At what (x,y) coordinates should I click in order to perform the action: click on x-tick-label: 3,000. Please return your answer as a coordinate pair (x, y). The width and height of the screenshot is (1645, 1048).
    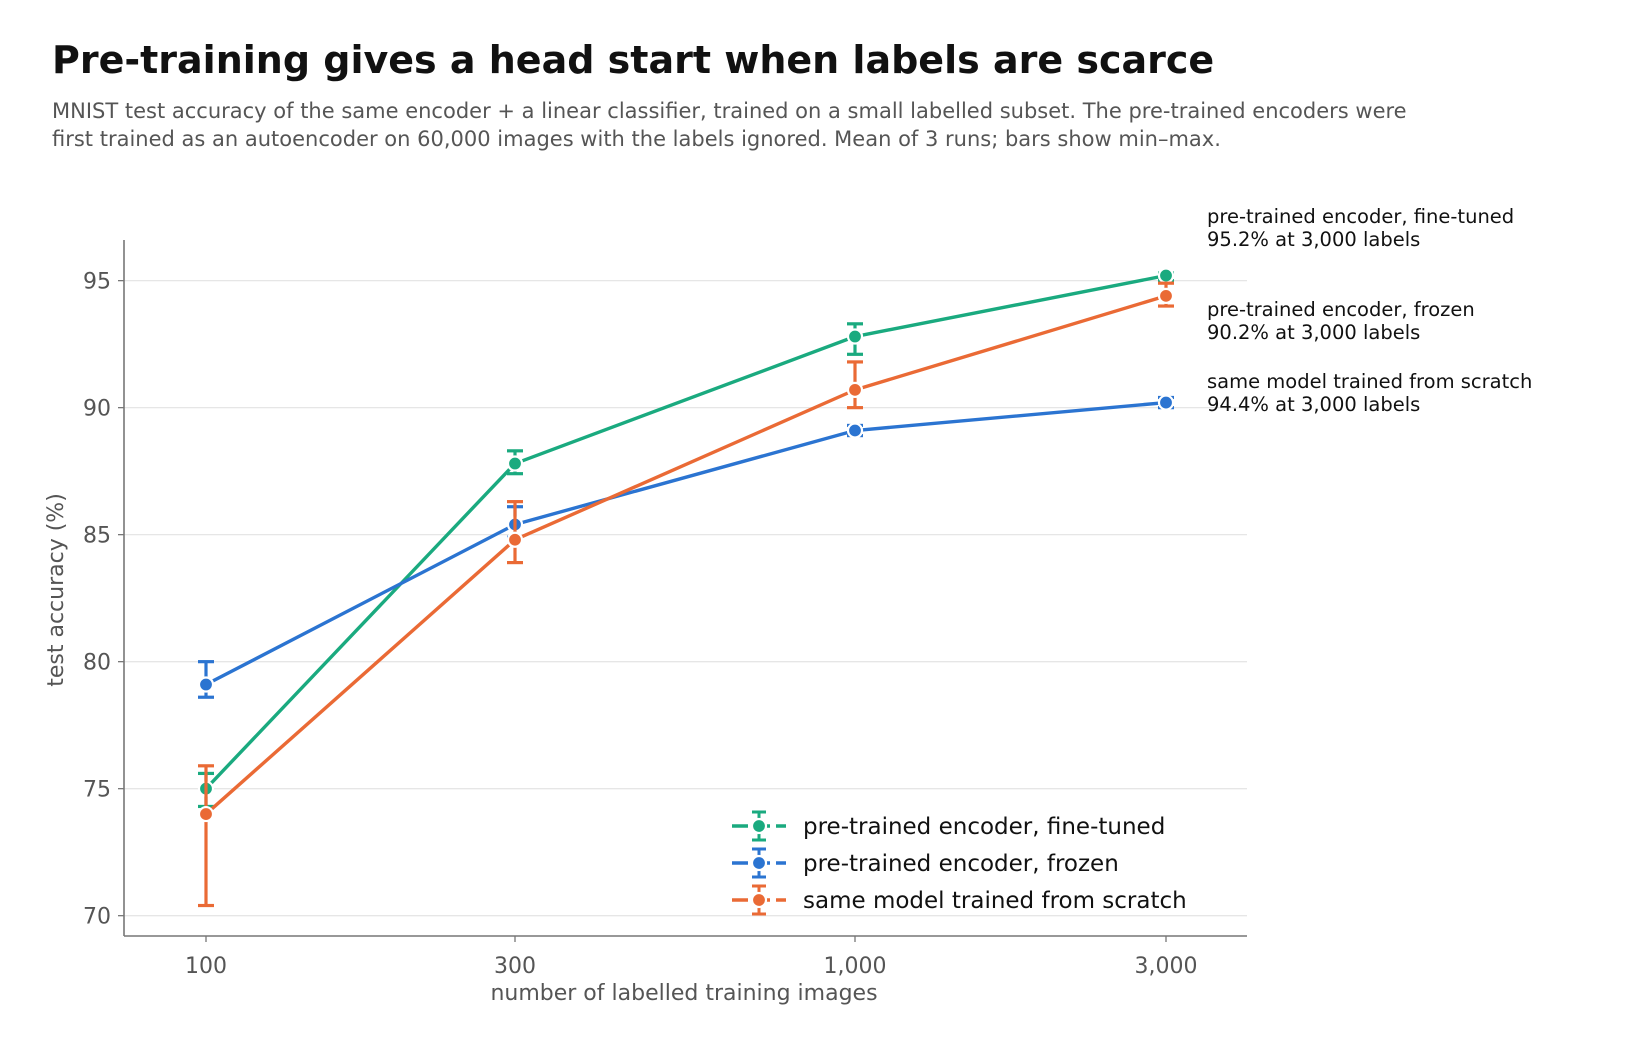
    Looking at the image, I should click on (1166, 966).